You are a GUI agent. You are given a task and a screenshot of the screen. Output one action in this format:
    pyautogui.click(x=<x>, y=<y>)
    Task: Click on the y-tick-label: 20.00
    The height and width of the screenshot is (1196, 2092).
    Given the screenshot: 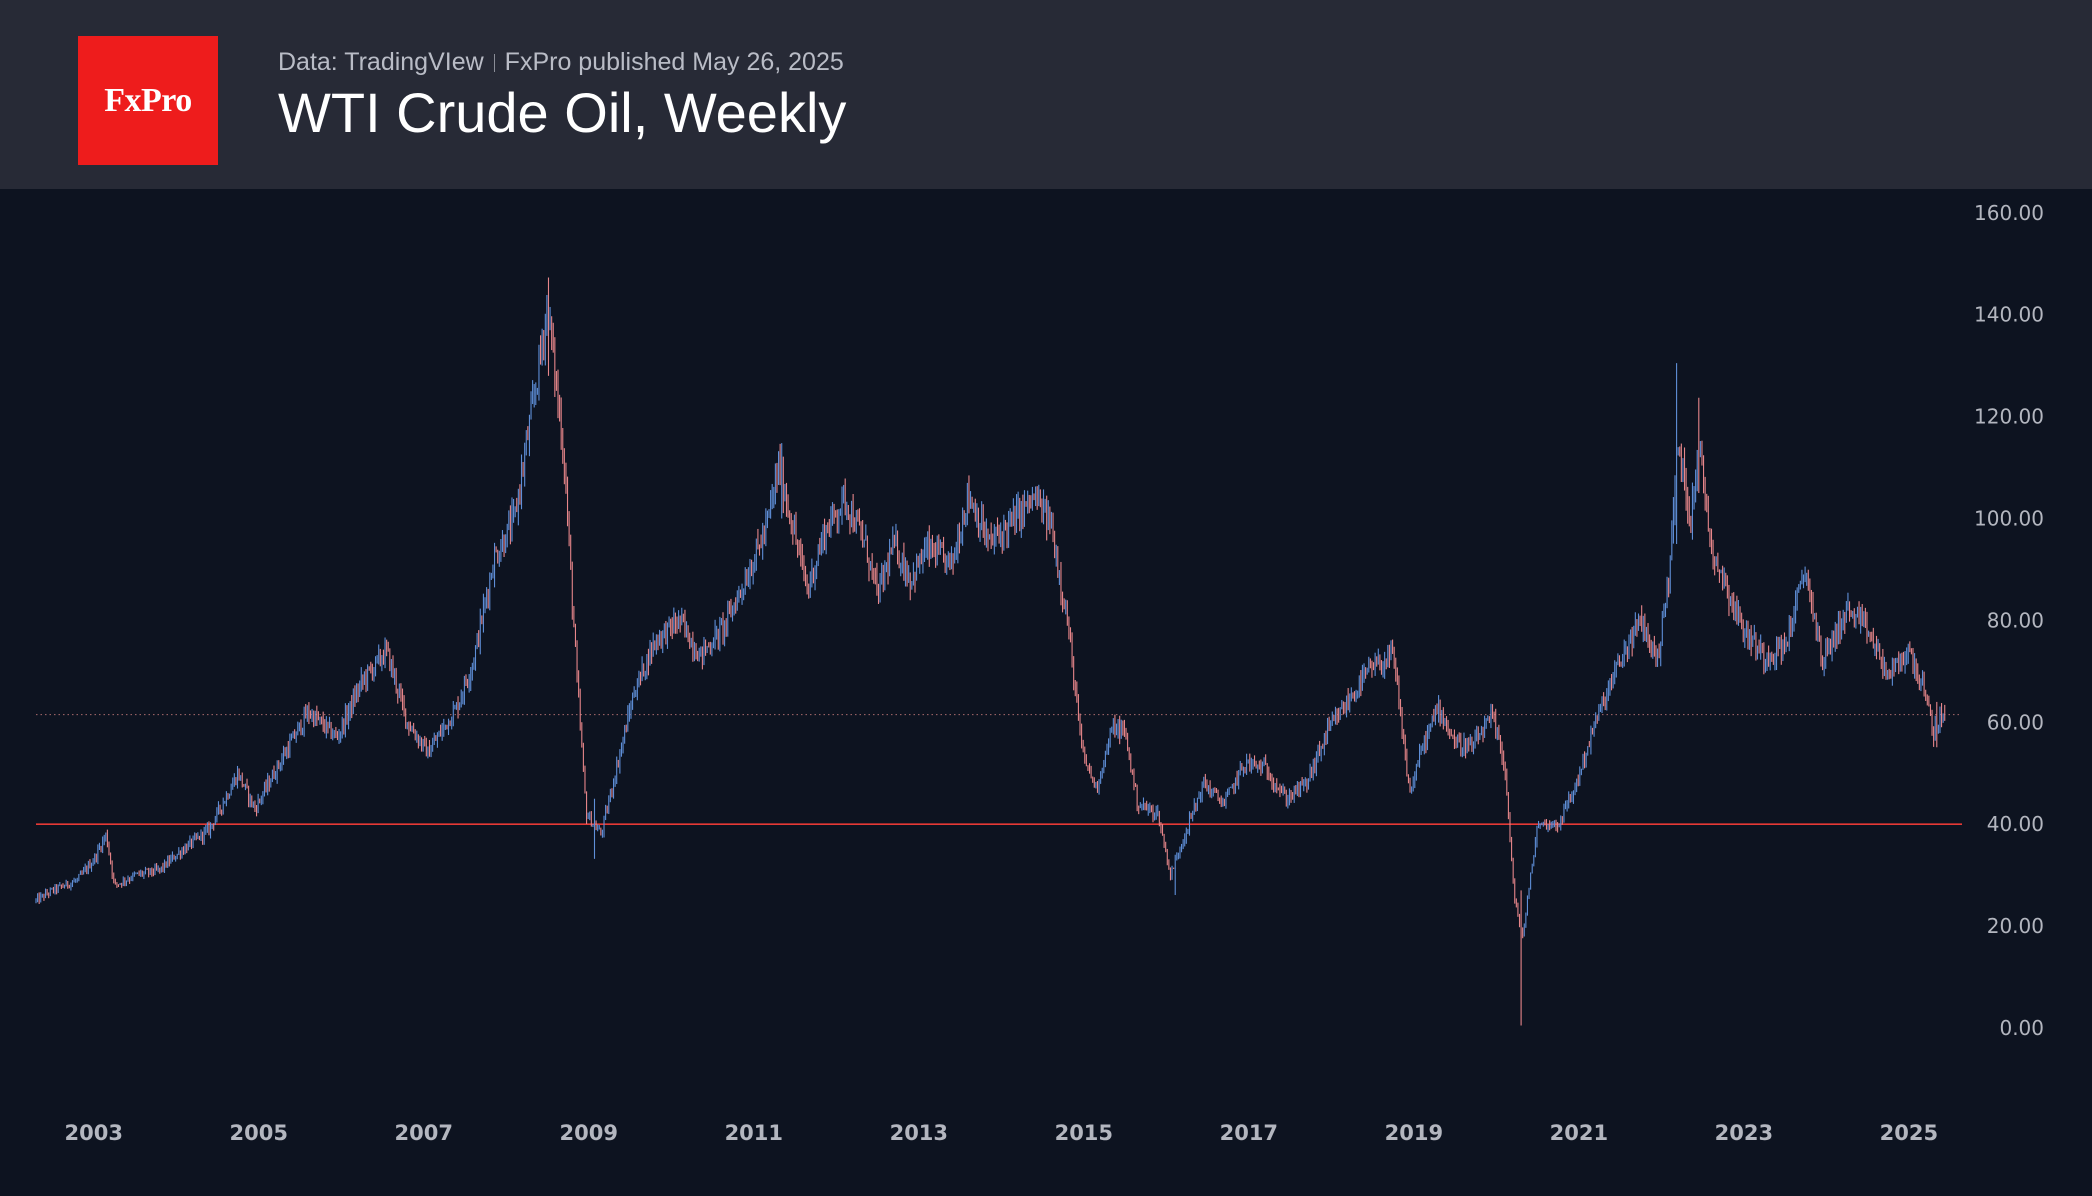 What is the action you would take?
    pyautogui.click(x=2015, y=926)
    